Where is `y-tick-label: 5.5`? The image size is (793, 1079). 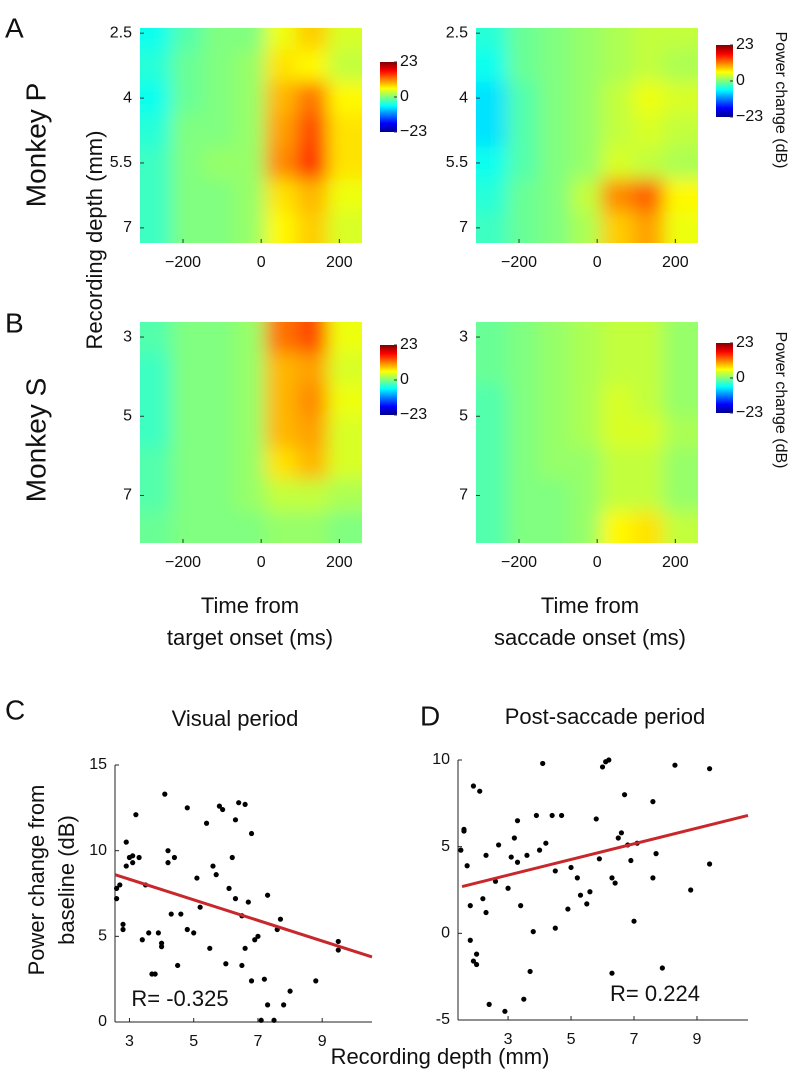 y-tick-label: 5.5 is located at coordinates (457, 162).